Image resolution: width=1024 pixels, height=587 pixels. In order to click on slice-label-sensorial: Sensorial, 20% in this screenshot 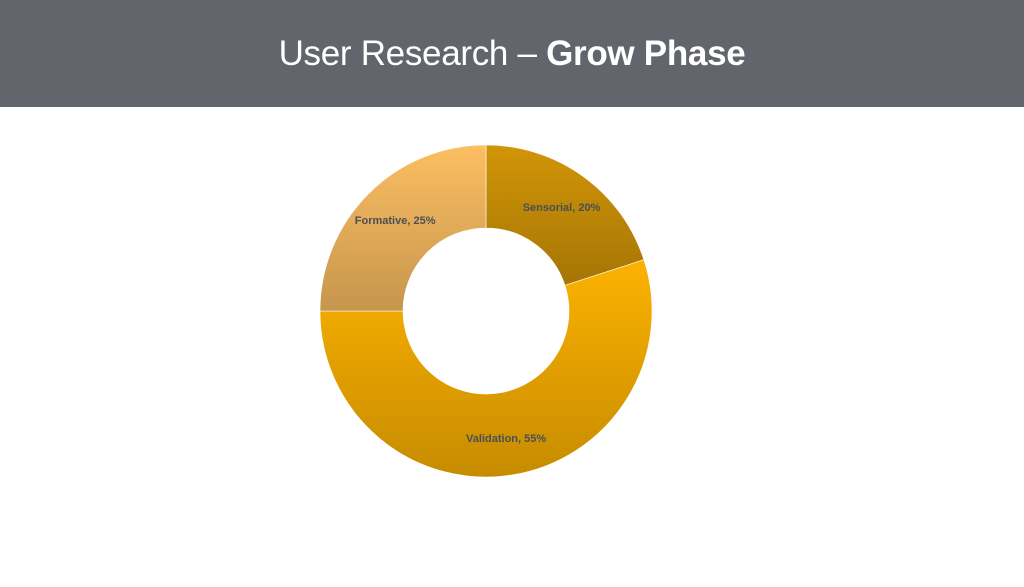, I will do `click(562, 208)`.